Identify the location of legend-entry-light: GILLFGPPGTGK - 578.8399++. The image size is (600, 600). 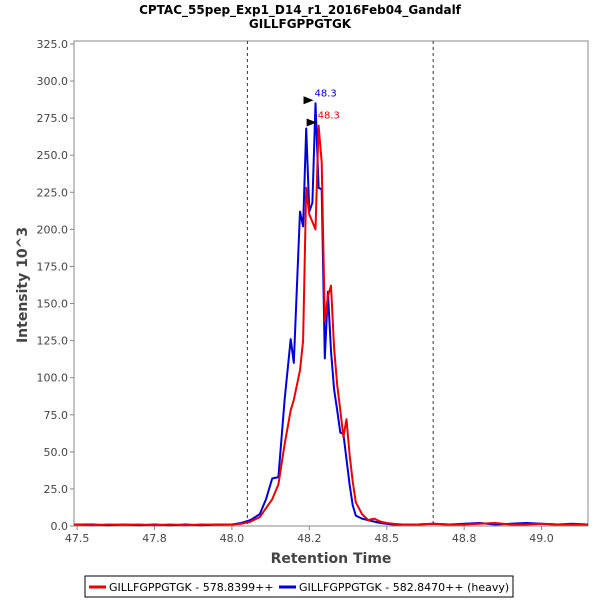
(191, 587).